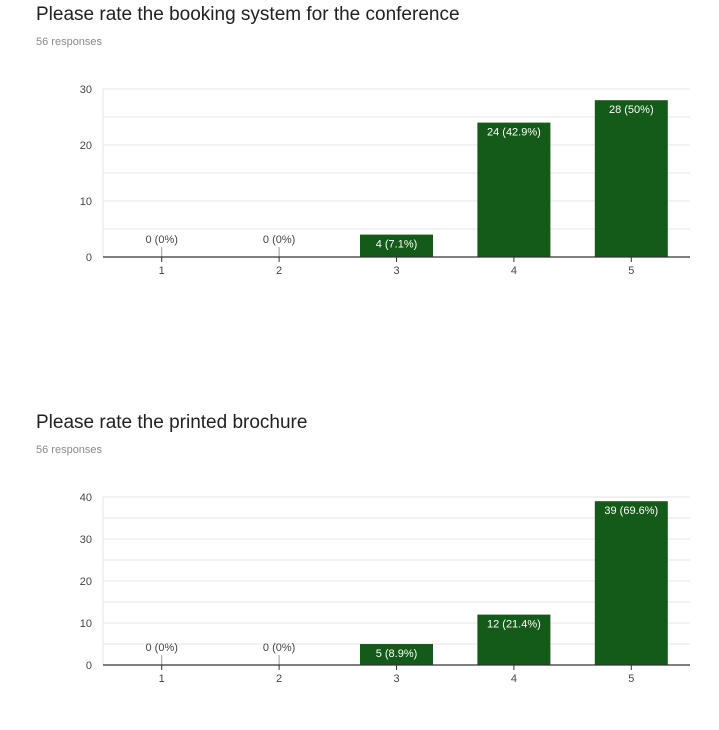 Image resolution: width=719 pixels, height=730 pixels. Describe the element at coordinates (86, 498) in the screenshot. I see `y-tick-label: 40` at that location.